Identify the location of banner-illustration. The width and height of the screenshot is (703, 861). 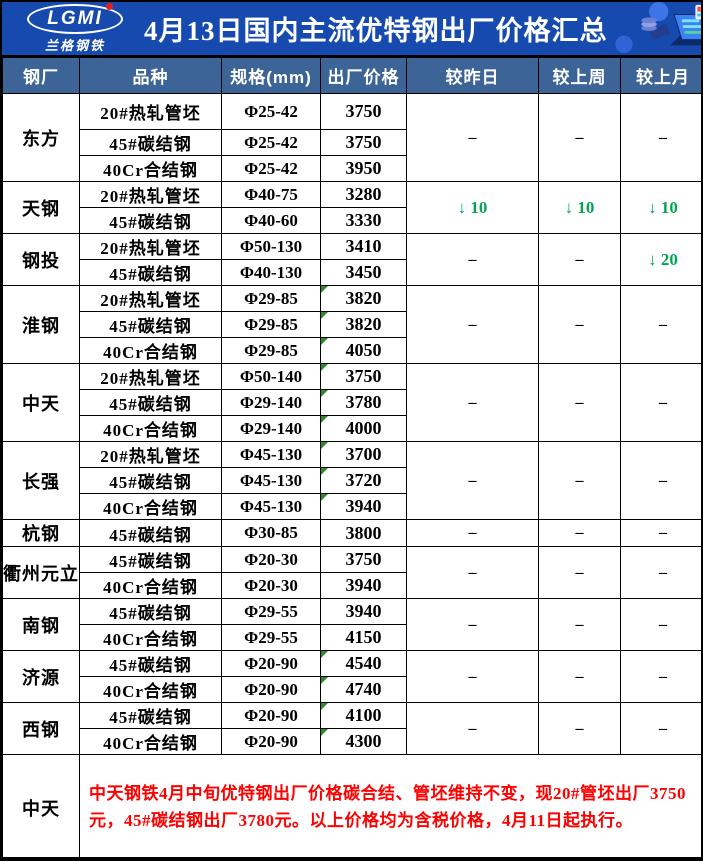
(657, 28).